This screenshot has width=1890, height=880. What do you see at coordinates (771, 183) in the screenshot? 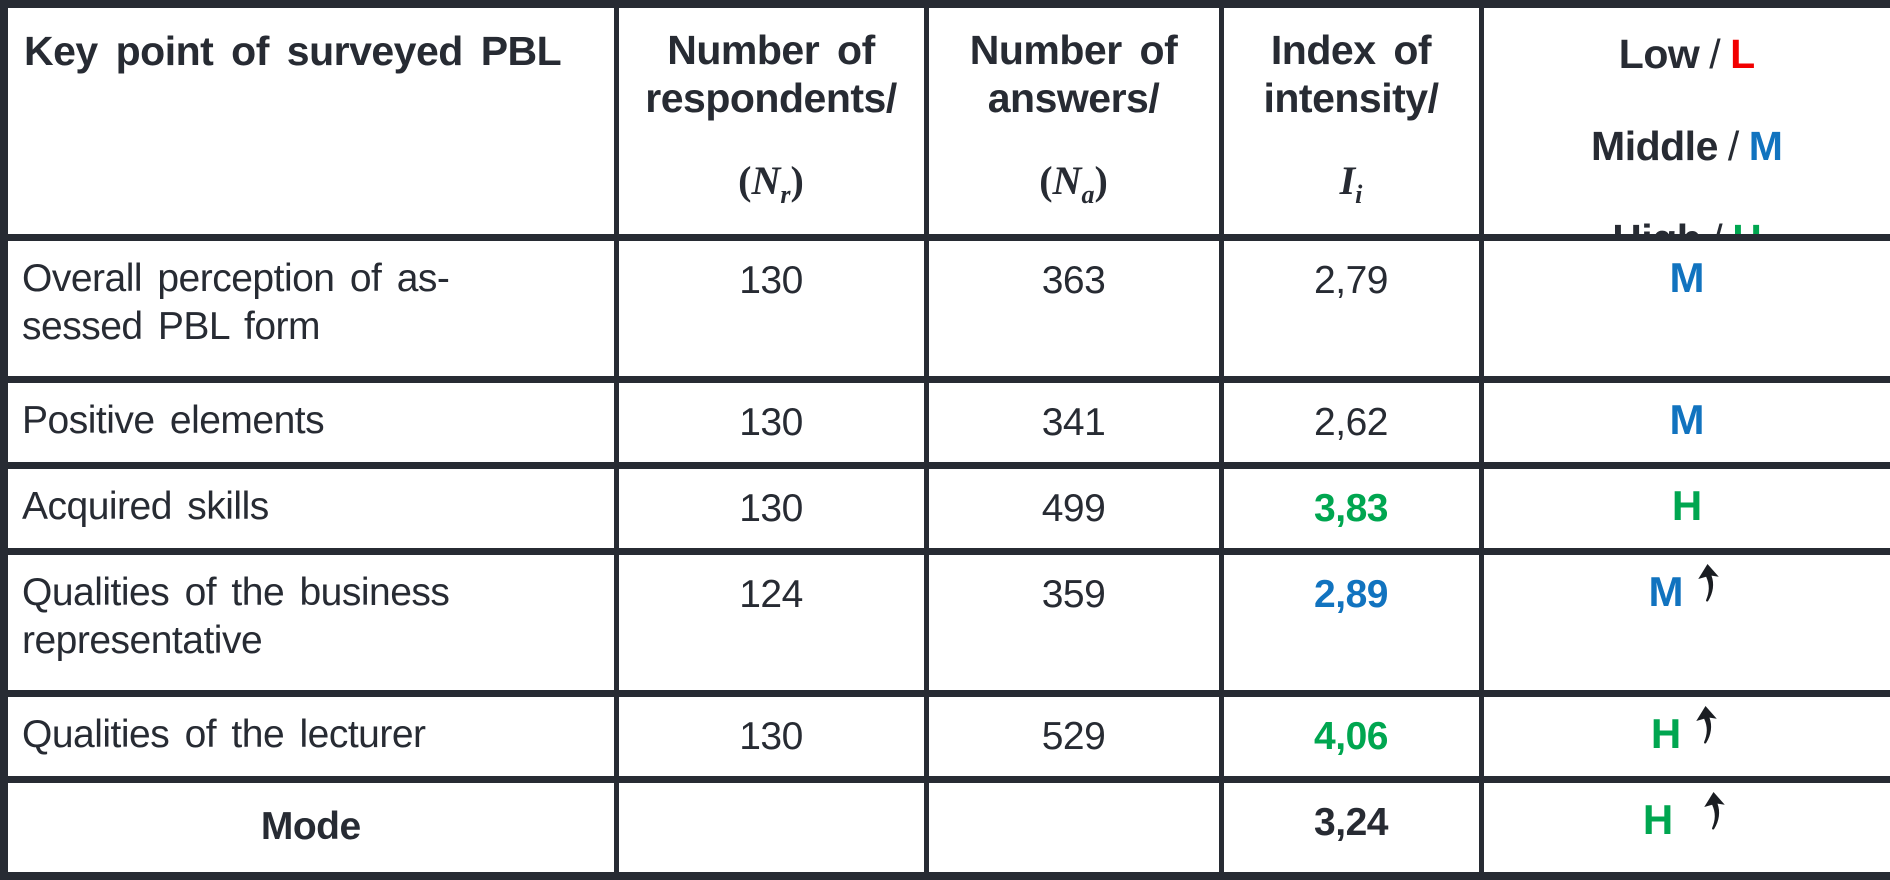
I see `symbol-n-r: (Nr)` at bounding box center [771, 183].